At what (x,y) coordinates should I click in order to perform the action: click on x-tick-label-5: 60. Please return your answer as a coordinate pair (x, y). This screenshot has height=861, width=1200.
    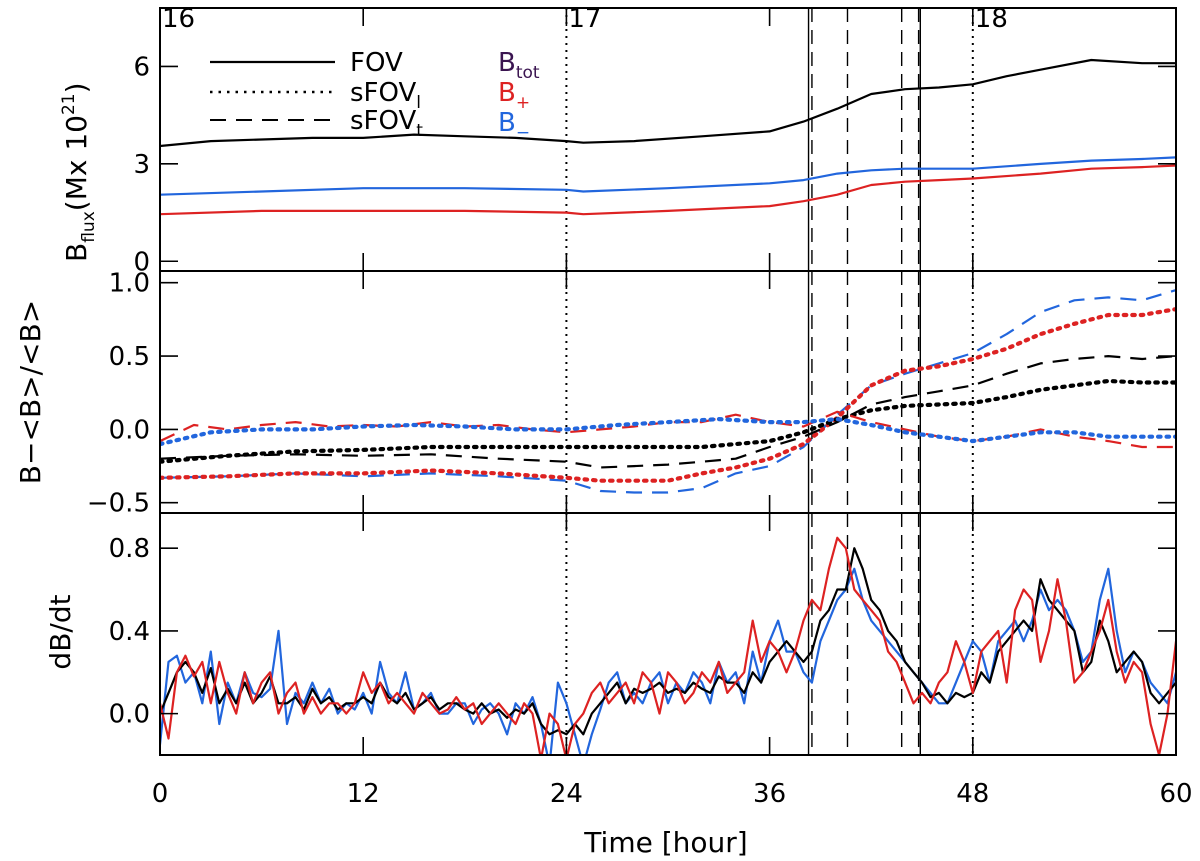
    Looking at the image, I should click on (1175, 794).